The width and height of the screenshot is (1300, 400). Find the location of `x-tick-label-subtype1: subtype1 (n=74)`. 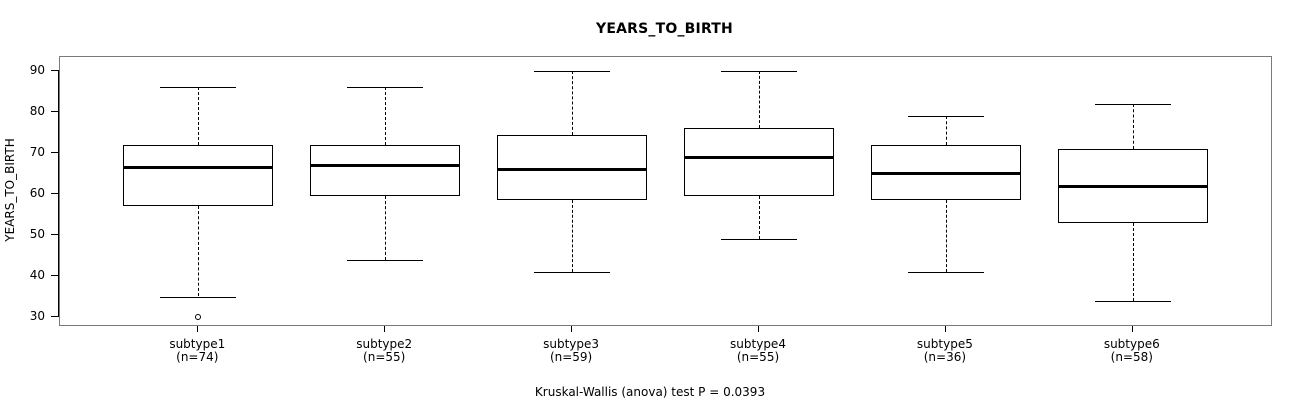

x-tick-label-subtype1: subtype1 (n=74) is located at coordinates (197, 351).